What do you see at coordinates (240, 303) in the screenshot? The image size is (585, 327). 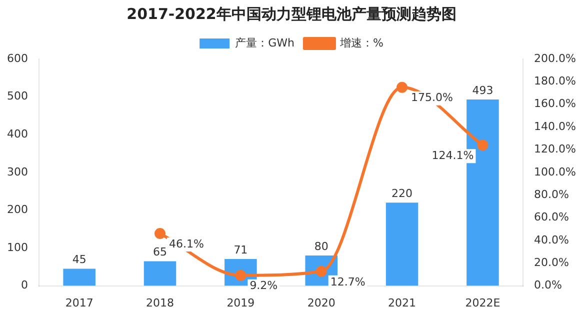 I see `x-tick-label: 2019` at bounding box center [240, 303].